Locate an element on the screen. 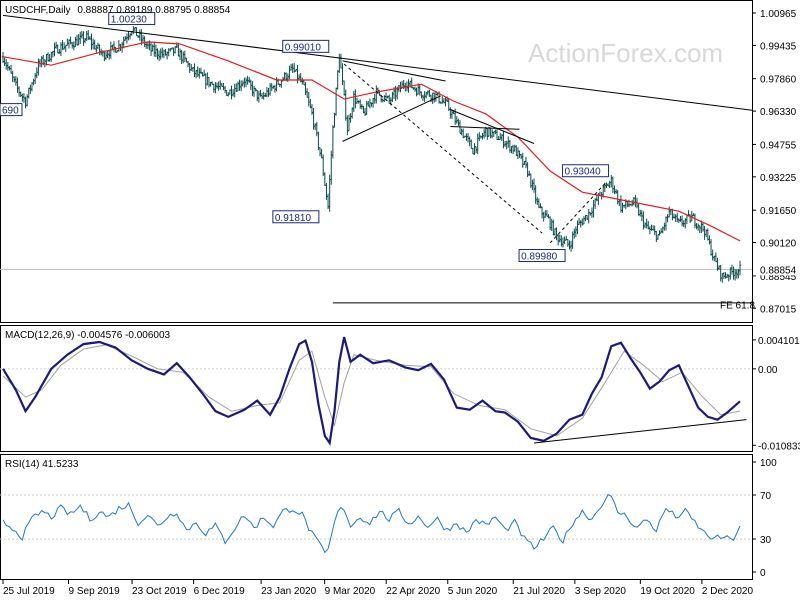 This screenshot has width=800, height=600. price-tick-label: 0.93225 is located at coordinates (778, 178).